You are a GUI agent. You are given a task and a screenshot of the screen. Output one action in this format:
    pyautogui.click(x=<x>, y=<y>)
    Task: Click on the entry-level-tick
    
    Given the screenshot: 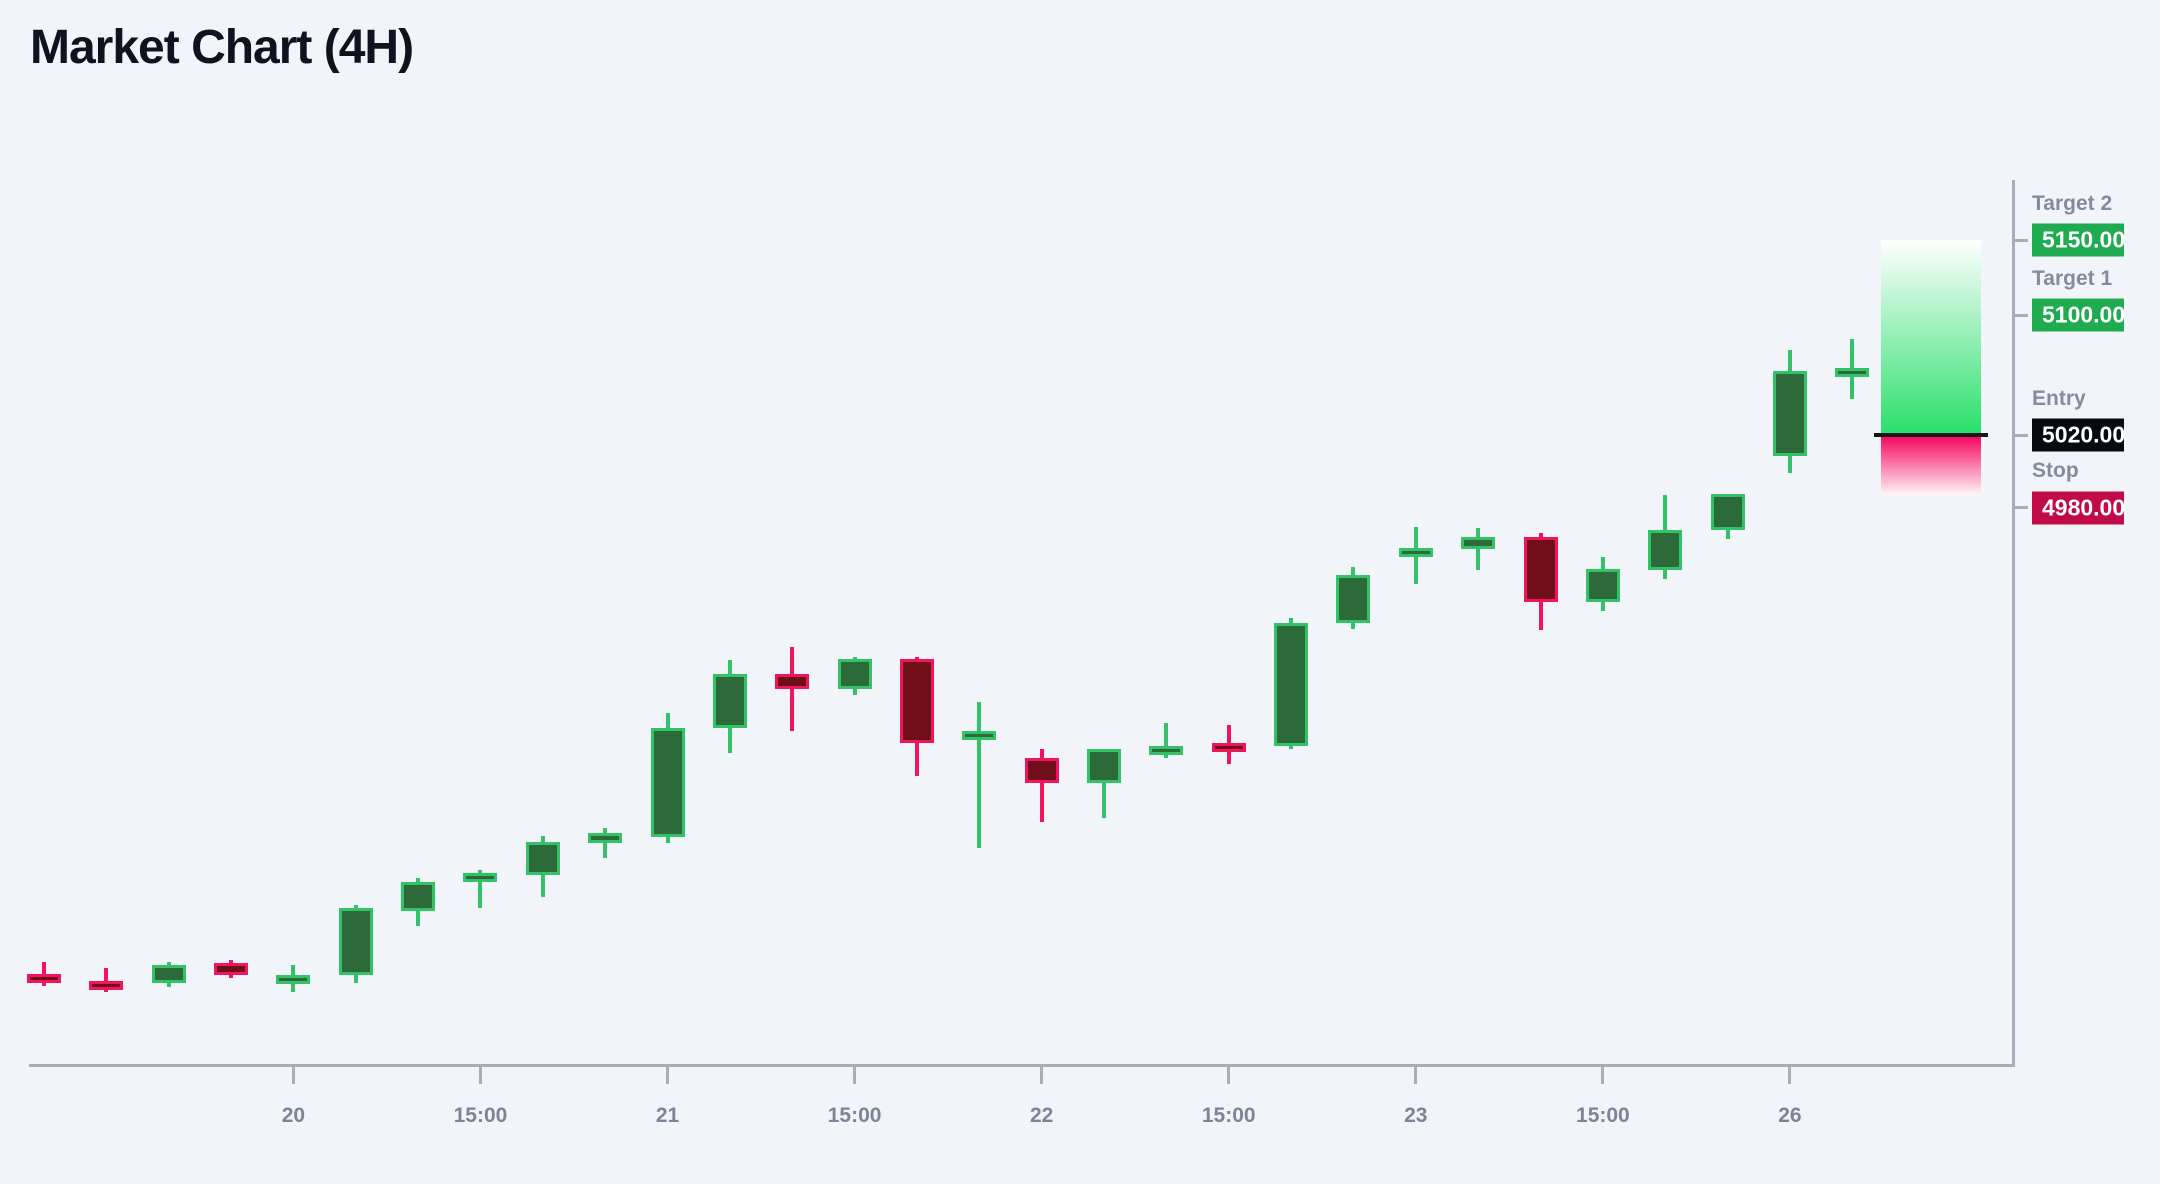 What is the action you would take?
    pyautogui.click(x=2020, y=435)
    